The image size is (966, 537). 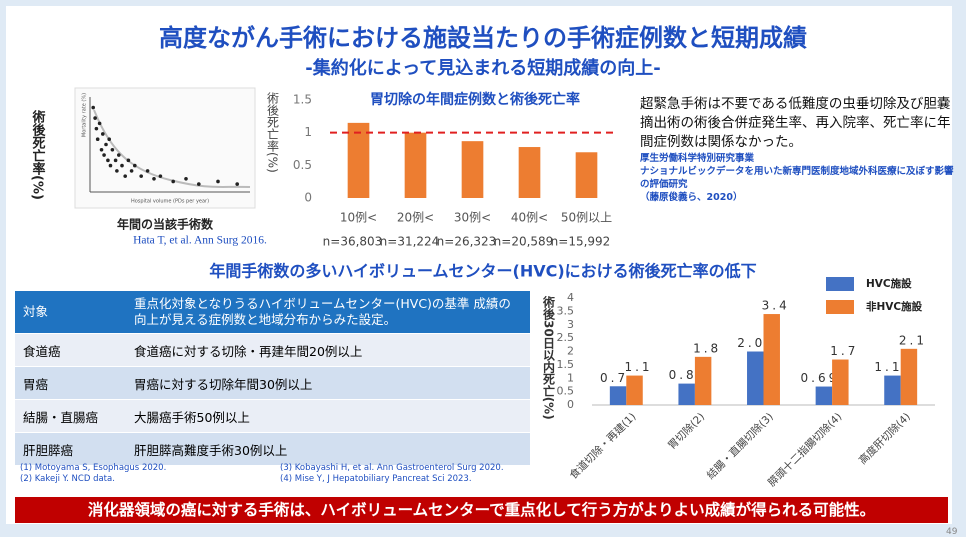 What do you see at coordinates (740, 446) in the screenshot?
I see `x-tick-label: 結腸・直腸切除(3)` at bounding box center [740, 446].